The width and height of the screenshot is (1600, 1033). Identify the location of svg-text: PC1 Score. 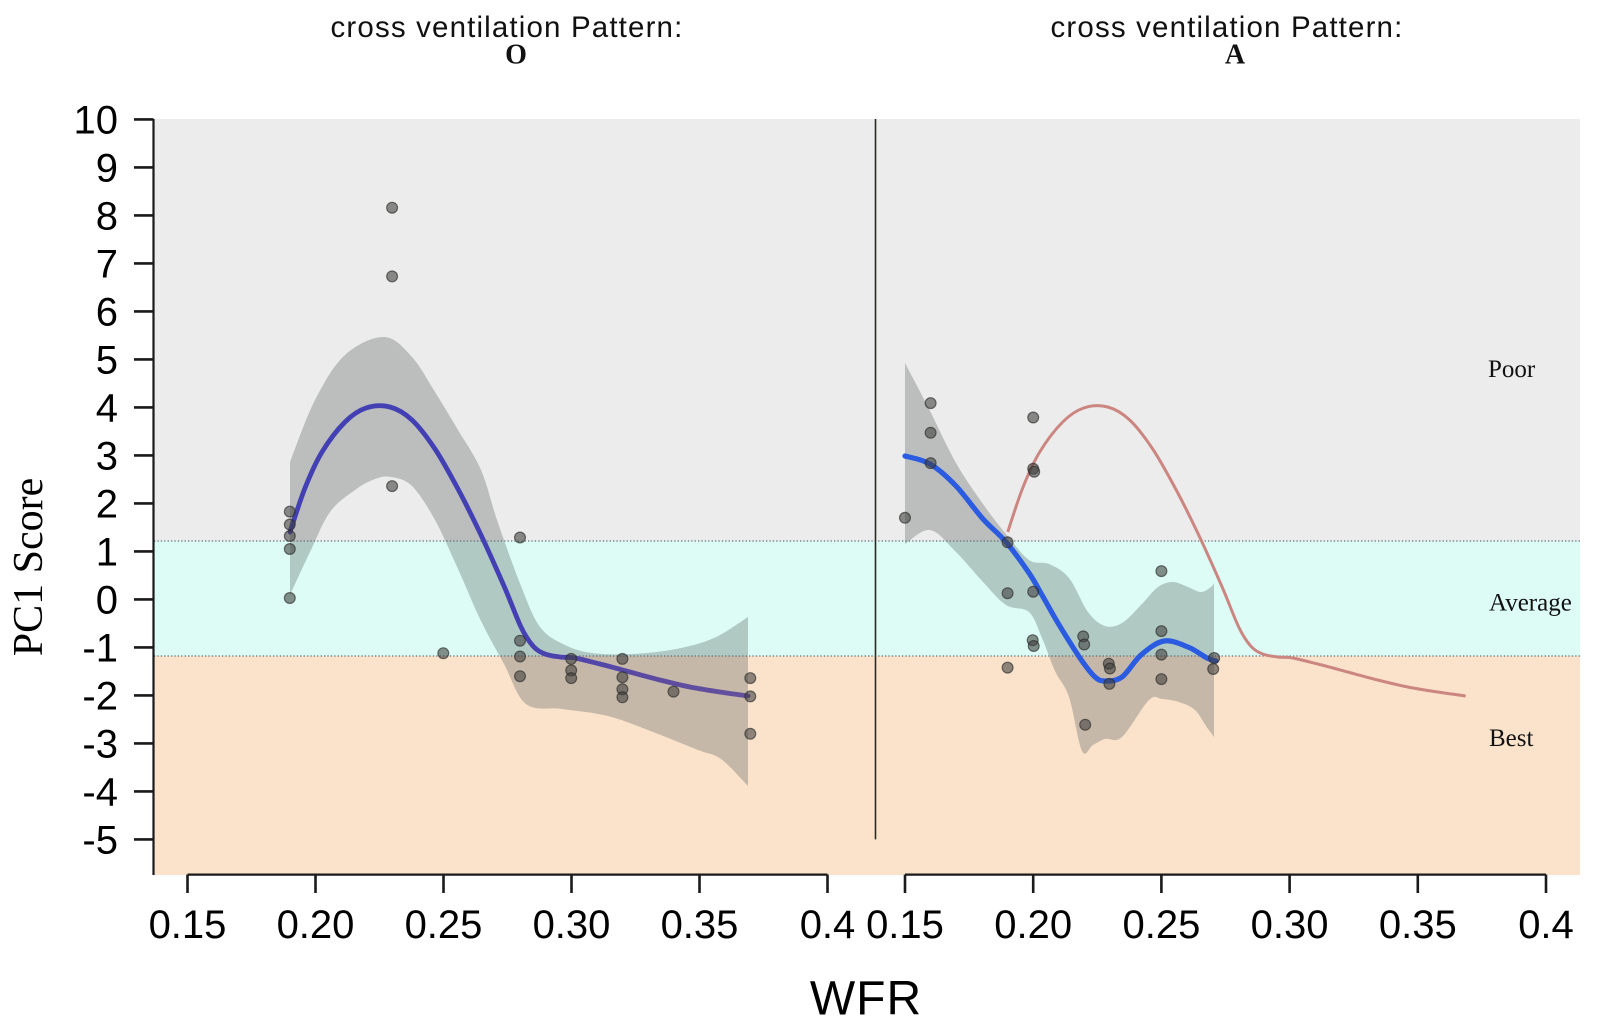
(29, 567).